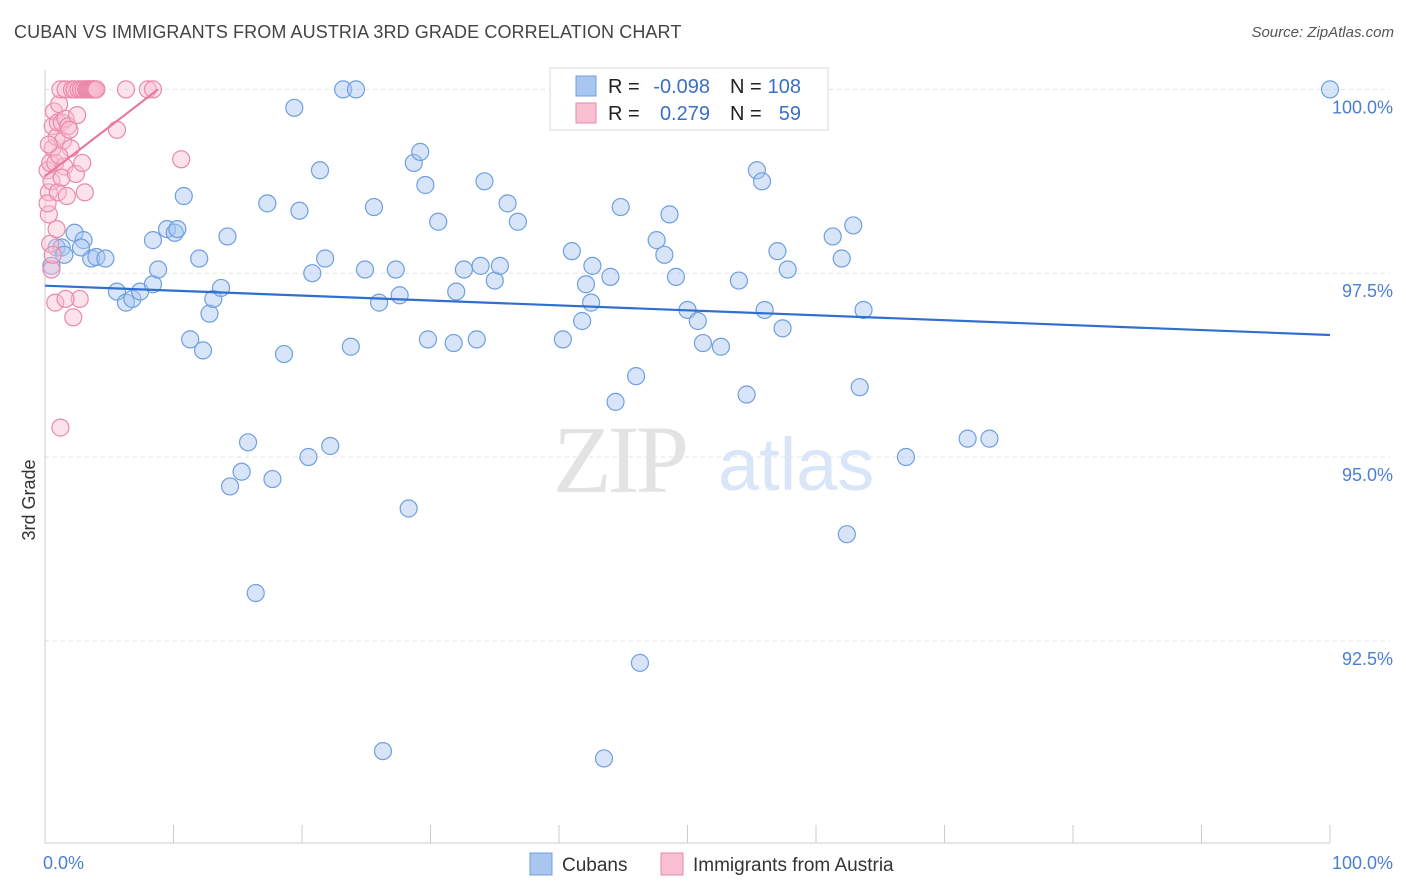  I want to click on y-tick-label-3: 92.5%, so click(1367, 659).